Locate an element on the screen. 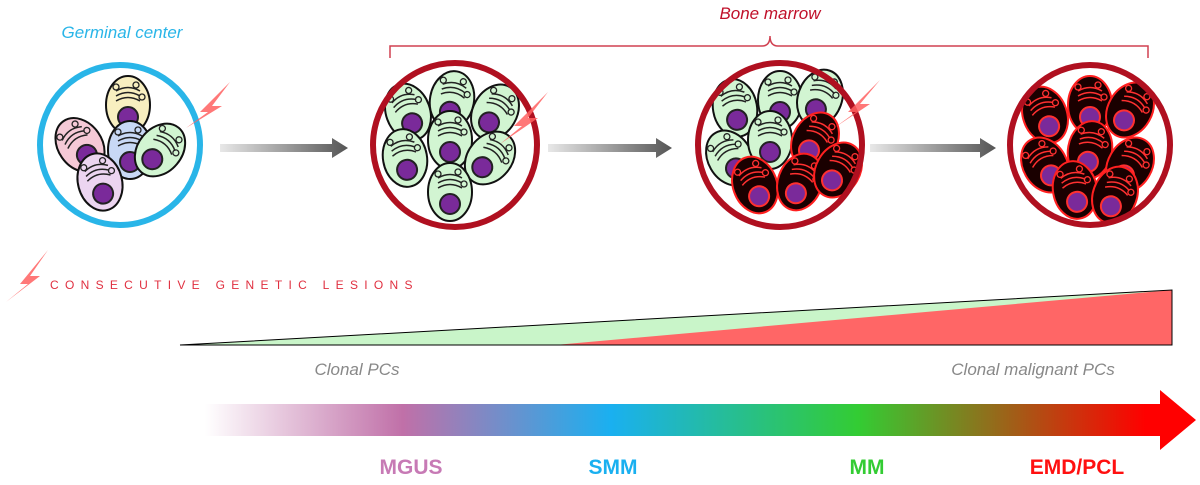 The width and height of the screenshot is (1200, 485). lesions-label: CONSECUTIVE GENETIC LESIONS is located at coordinates (234, 285).